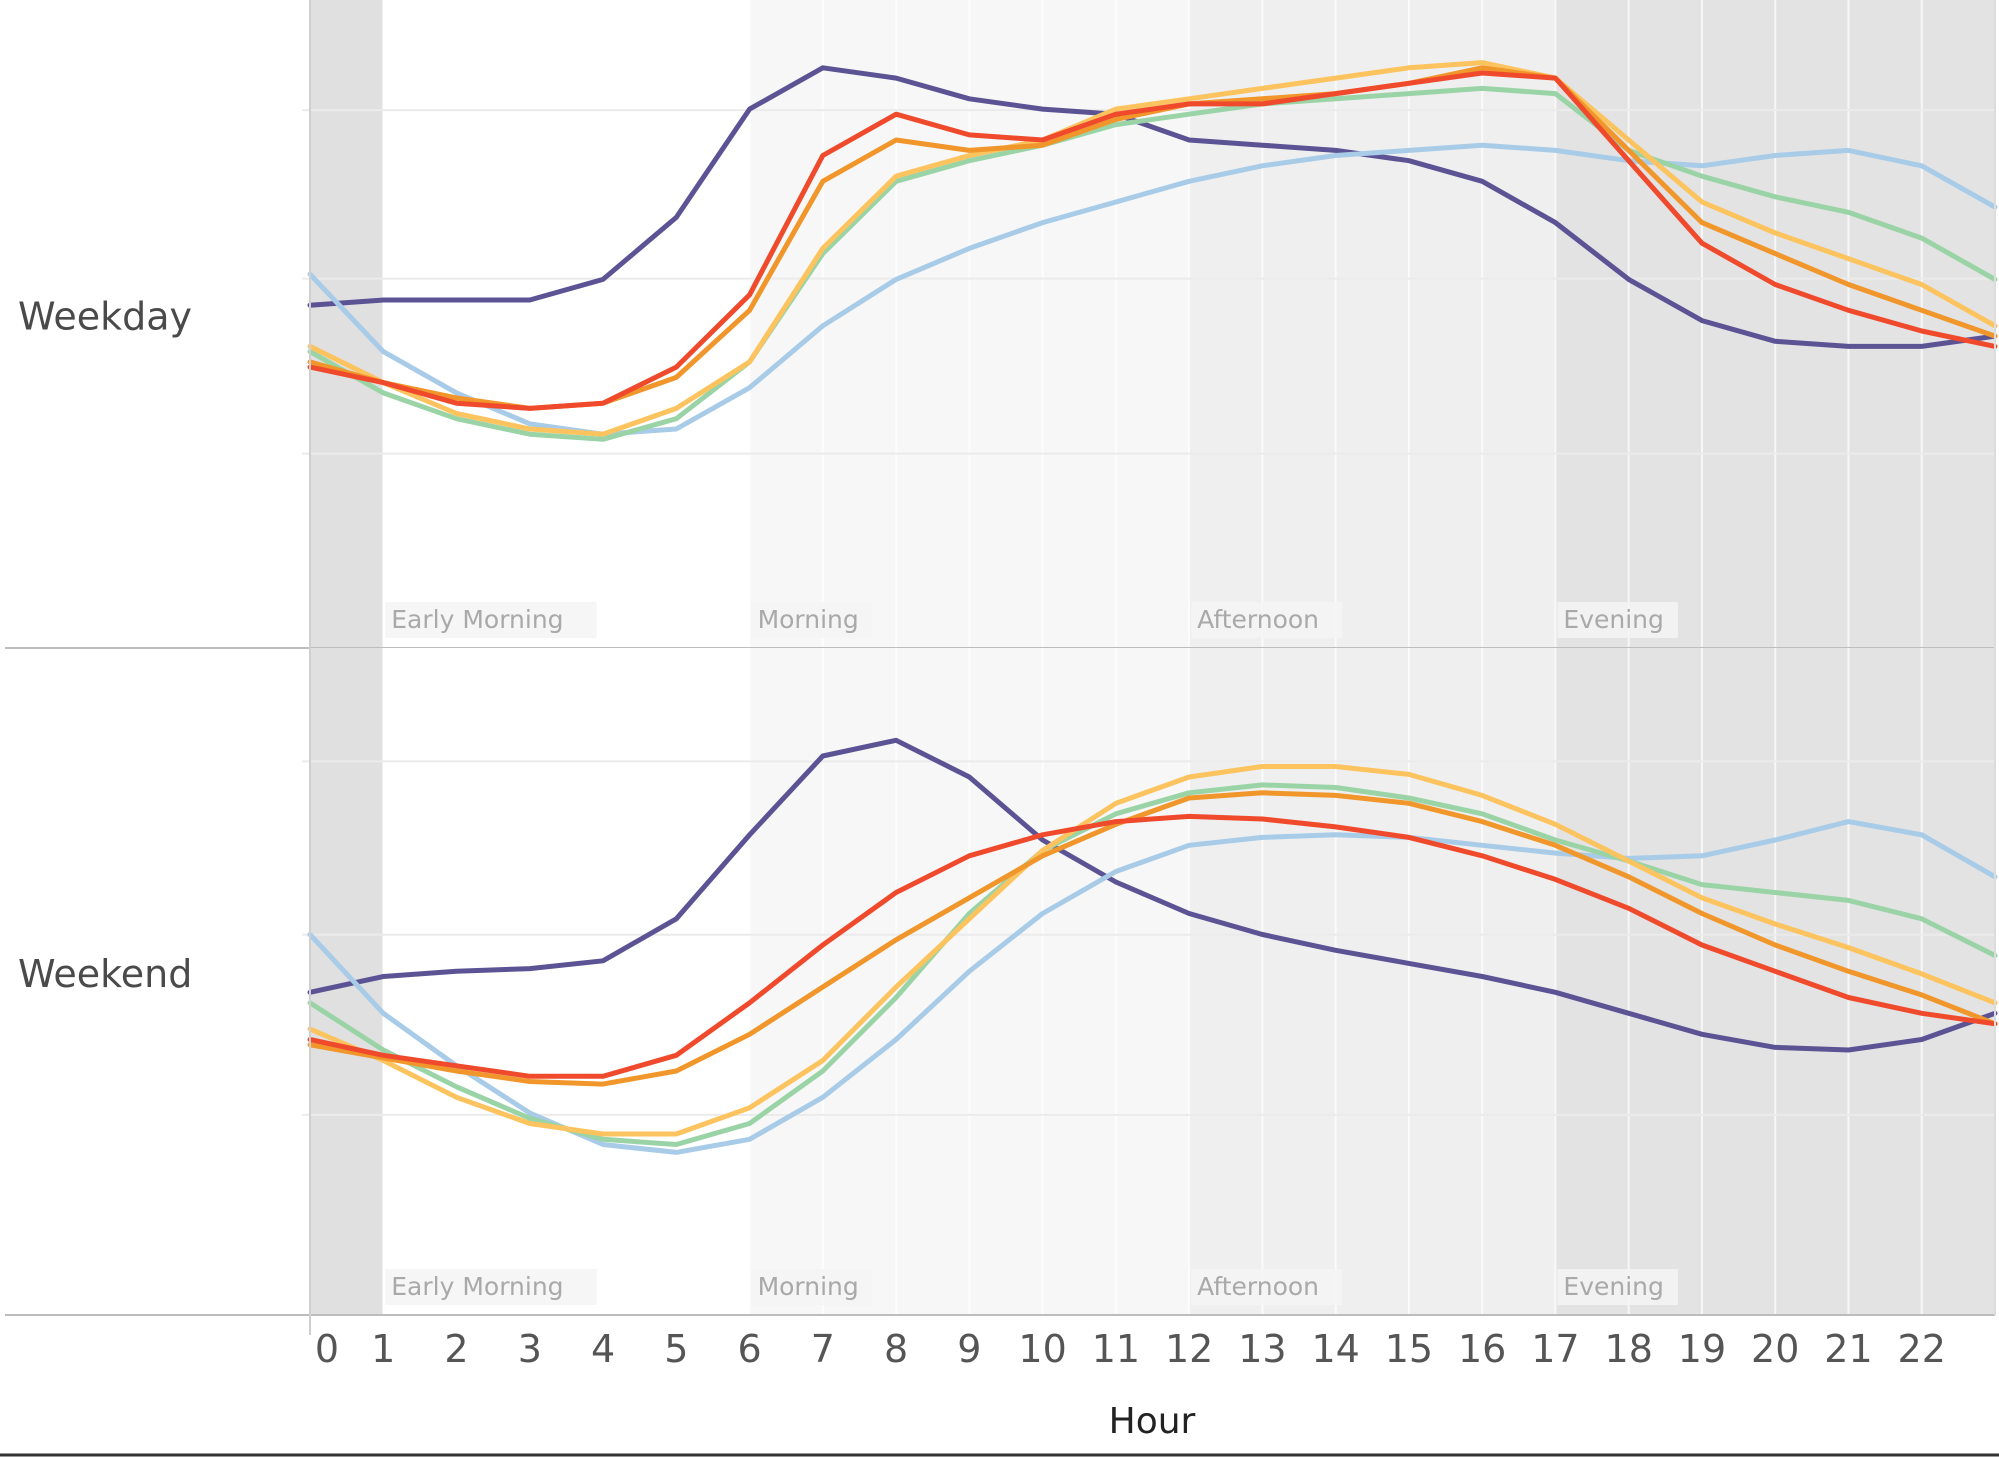 The image size is (1999, 1457). Describe the element at coordinates (1335, 1349) in the screenshot. I see `x-tick-label: 14` at that location.